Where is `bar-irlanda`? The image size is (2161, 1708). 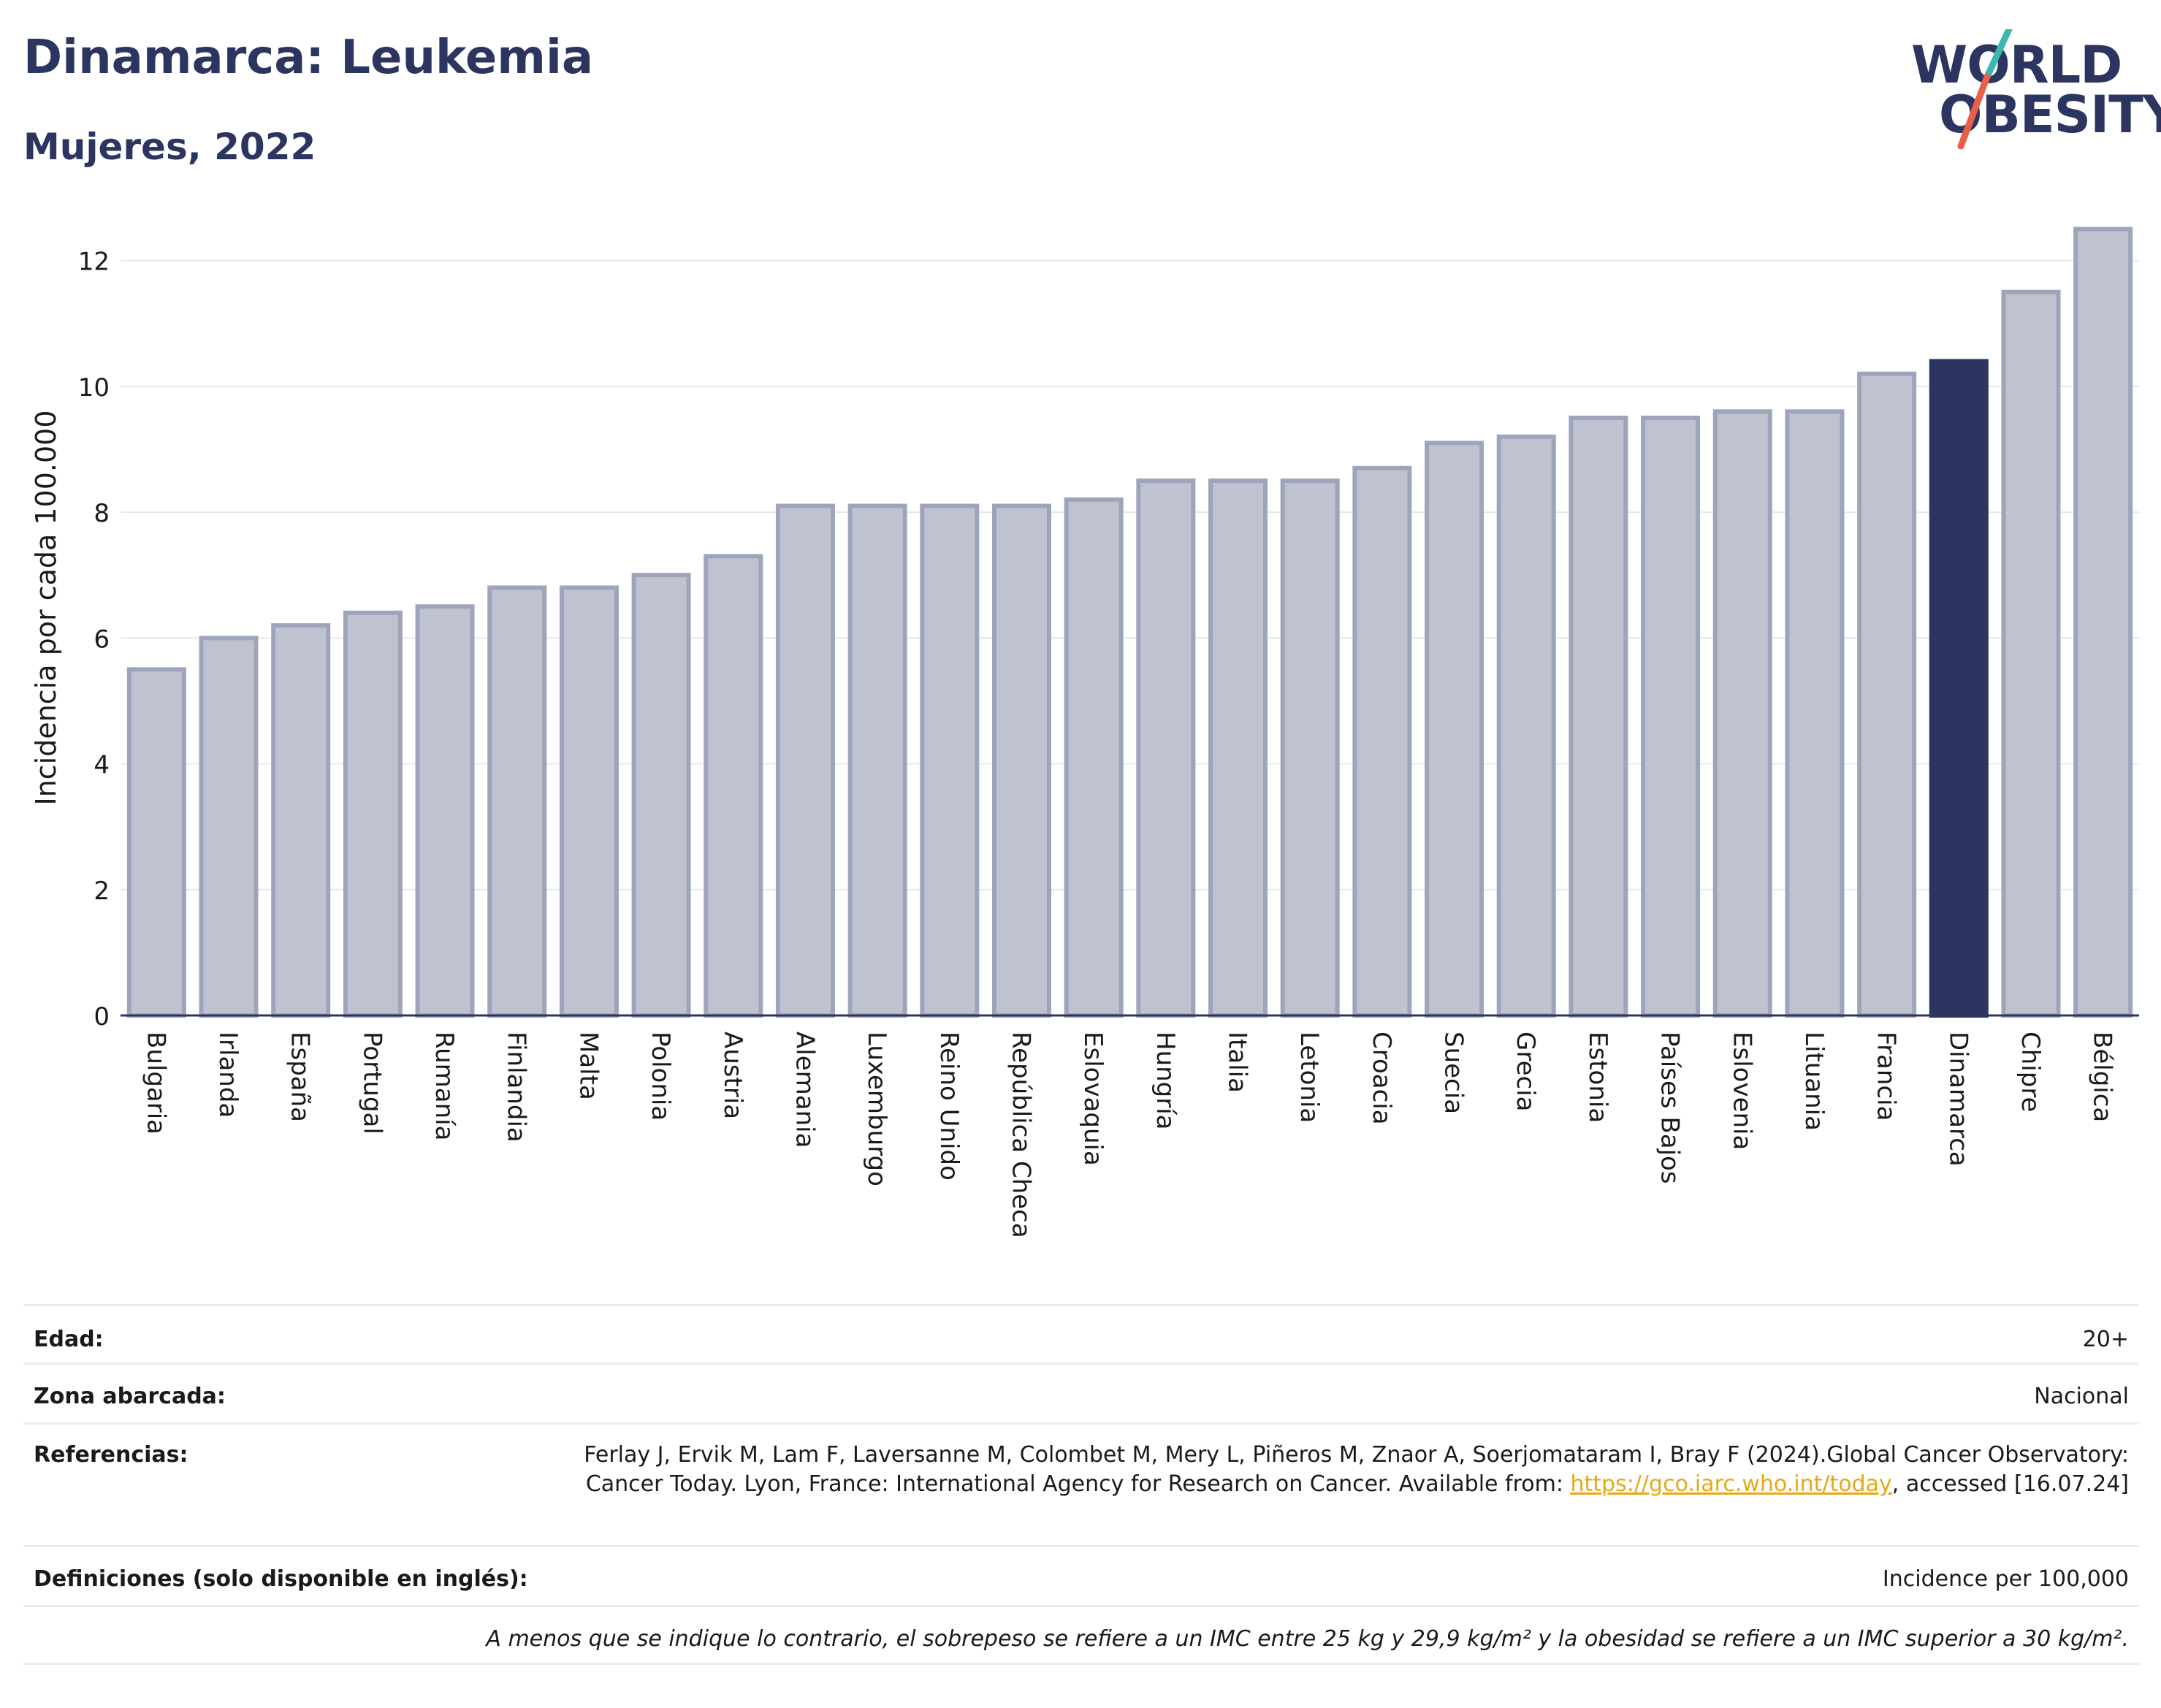 bar-irlanda is located at coordinates (229, 827).